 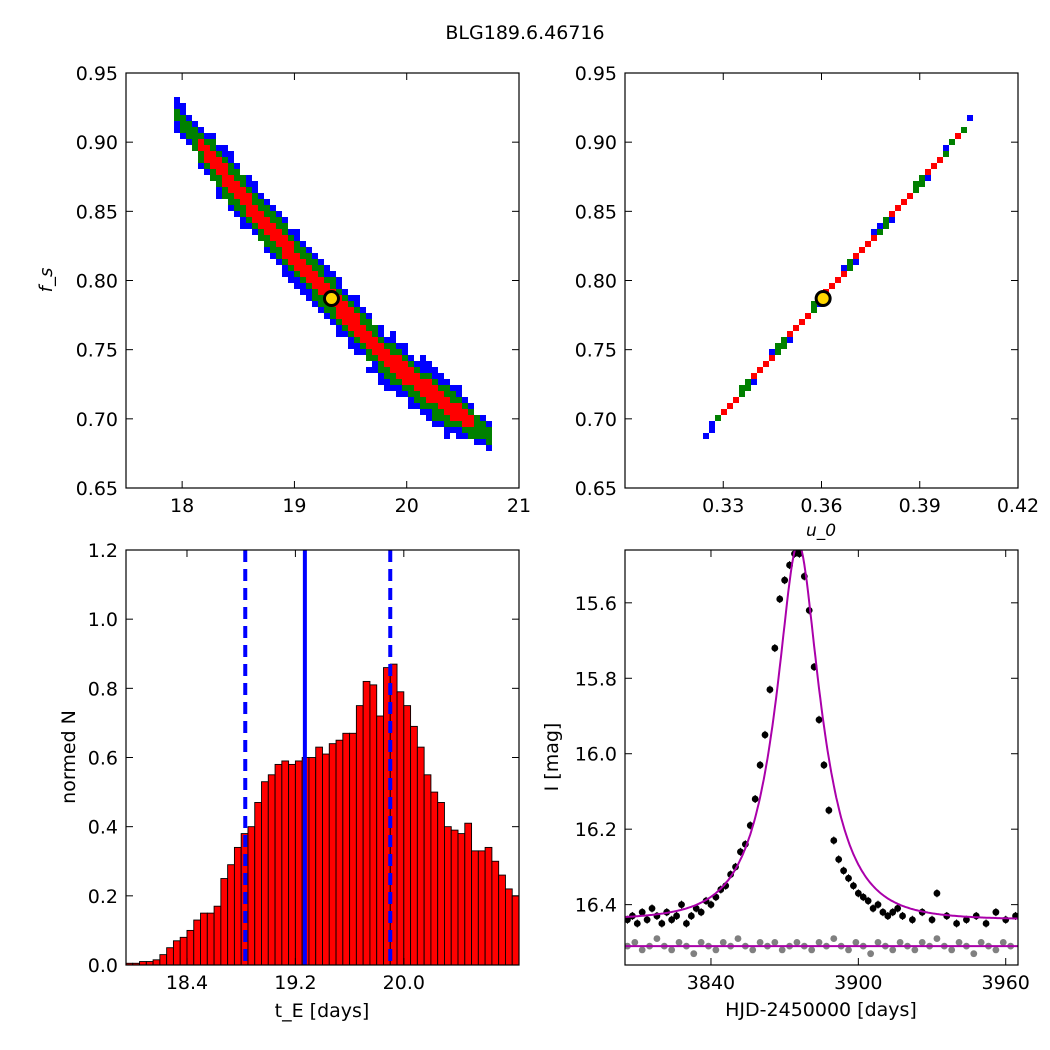 What do you see at coordinates (103, 689) in the screenshot?
I see `y-tick-label: 0.8` at bounding box center [103, 689].